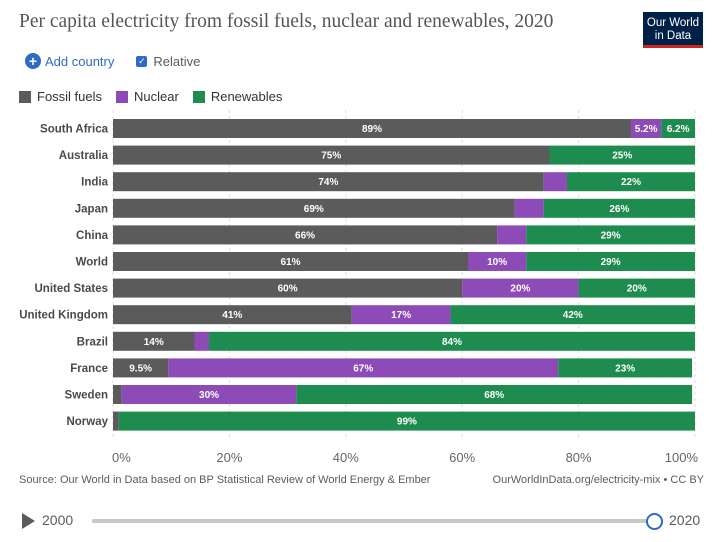 This screenshot has width=716, height=542. Describe the element at coordinates (87, 422) in the screenshot. I see `category-label: Norway` at that location.